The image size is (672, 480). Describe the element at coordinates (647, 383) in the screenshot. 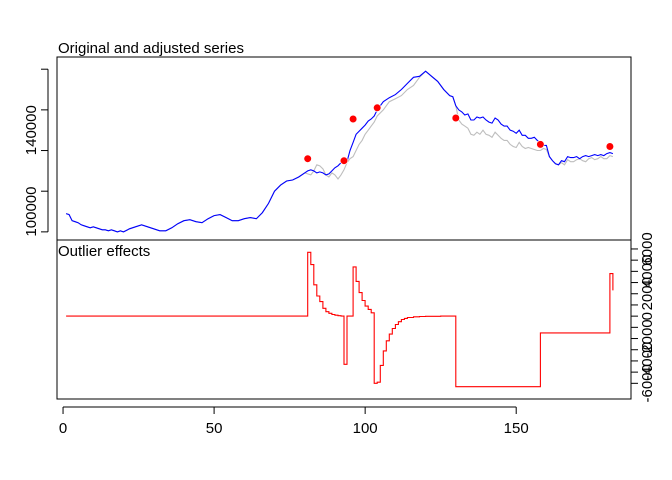

I see `y-tick-label-right: -6000` at that location.